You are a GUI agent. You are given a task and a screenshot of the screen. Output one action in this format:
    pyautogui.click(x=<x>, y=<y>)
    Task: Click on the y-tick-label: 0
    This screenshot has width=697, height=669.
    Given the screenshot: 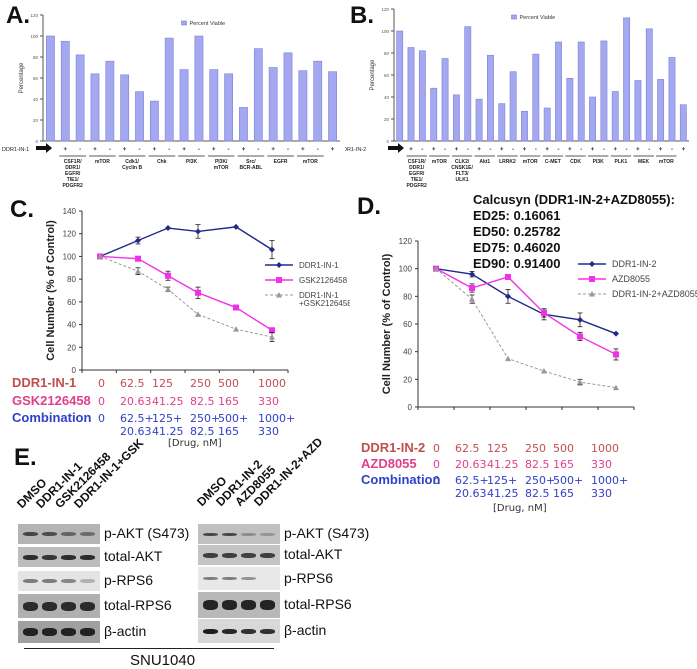 What is the action you would take?
    pyautogui.click(x=410, y=407)
    